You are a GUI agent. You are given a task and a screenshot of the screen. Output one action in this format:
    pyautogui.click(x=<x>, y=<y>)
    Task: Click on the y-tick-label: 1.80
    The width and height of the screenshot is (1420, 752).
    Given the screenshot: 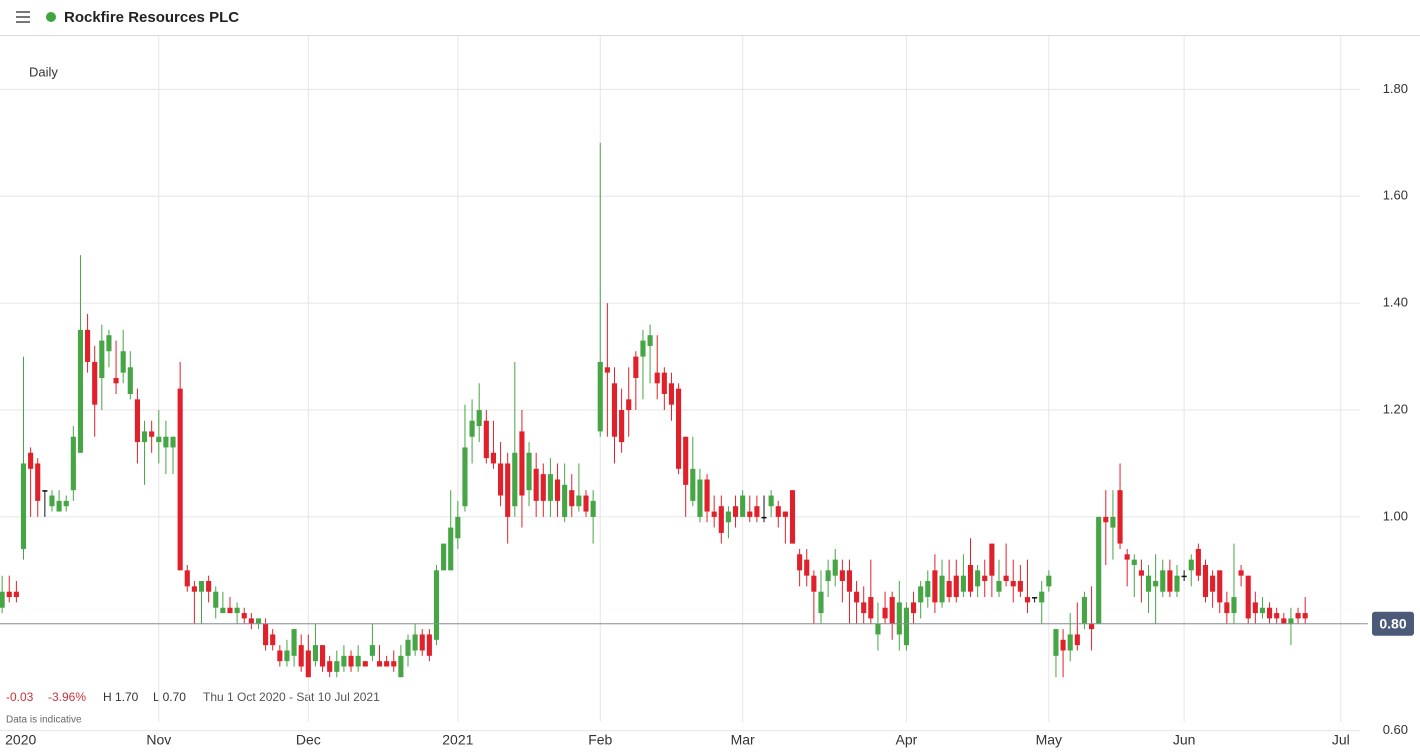 What is the action you would take?
    pyautogui.click(x=1395, y=88)
    